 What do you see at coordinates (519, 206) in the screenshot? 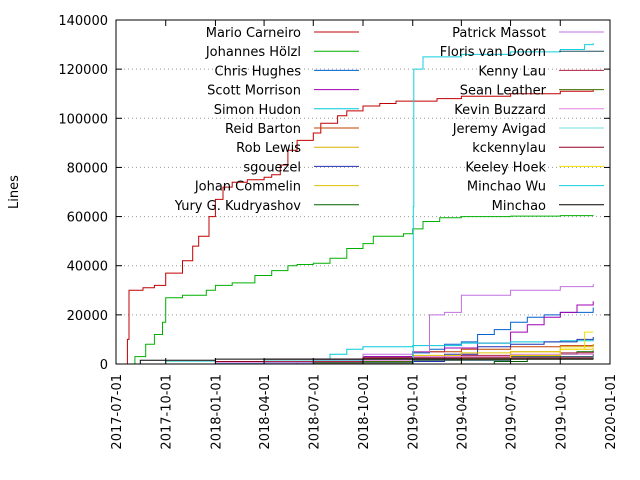
I see `legend-label-minchao: Minchao` at bounding box center [519, 206].